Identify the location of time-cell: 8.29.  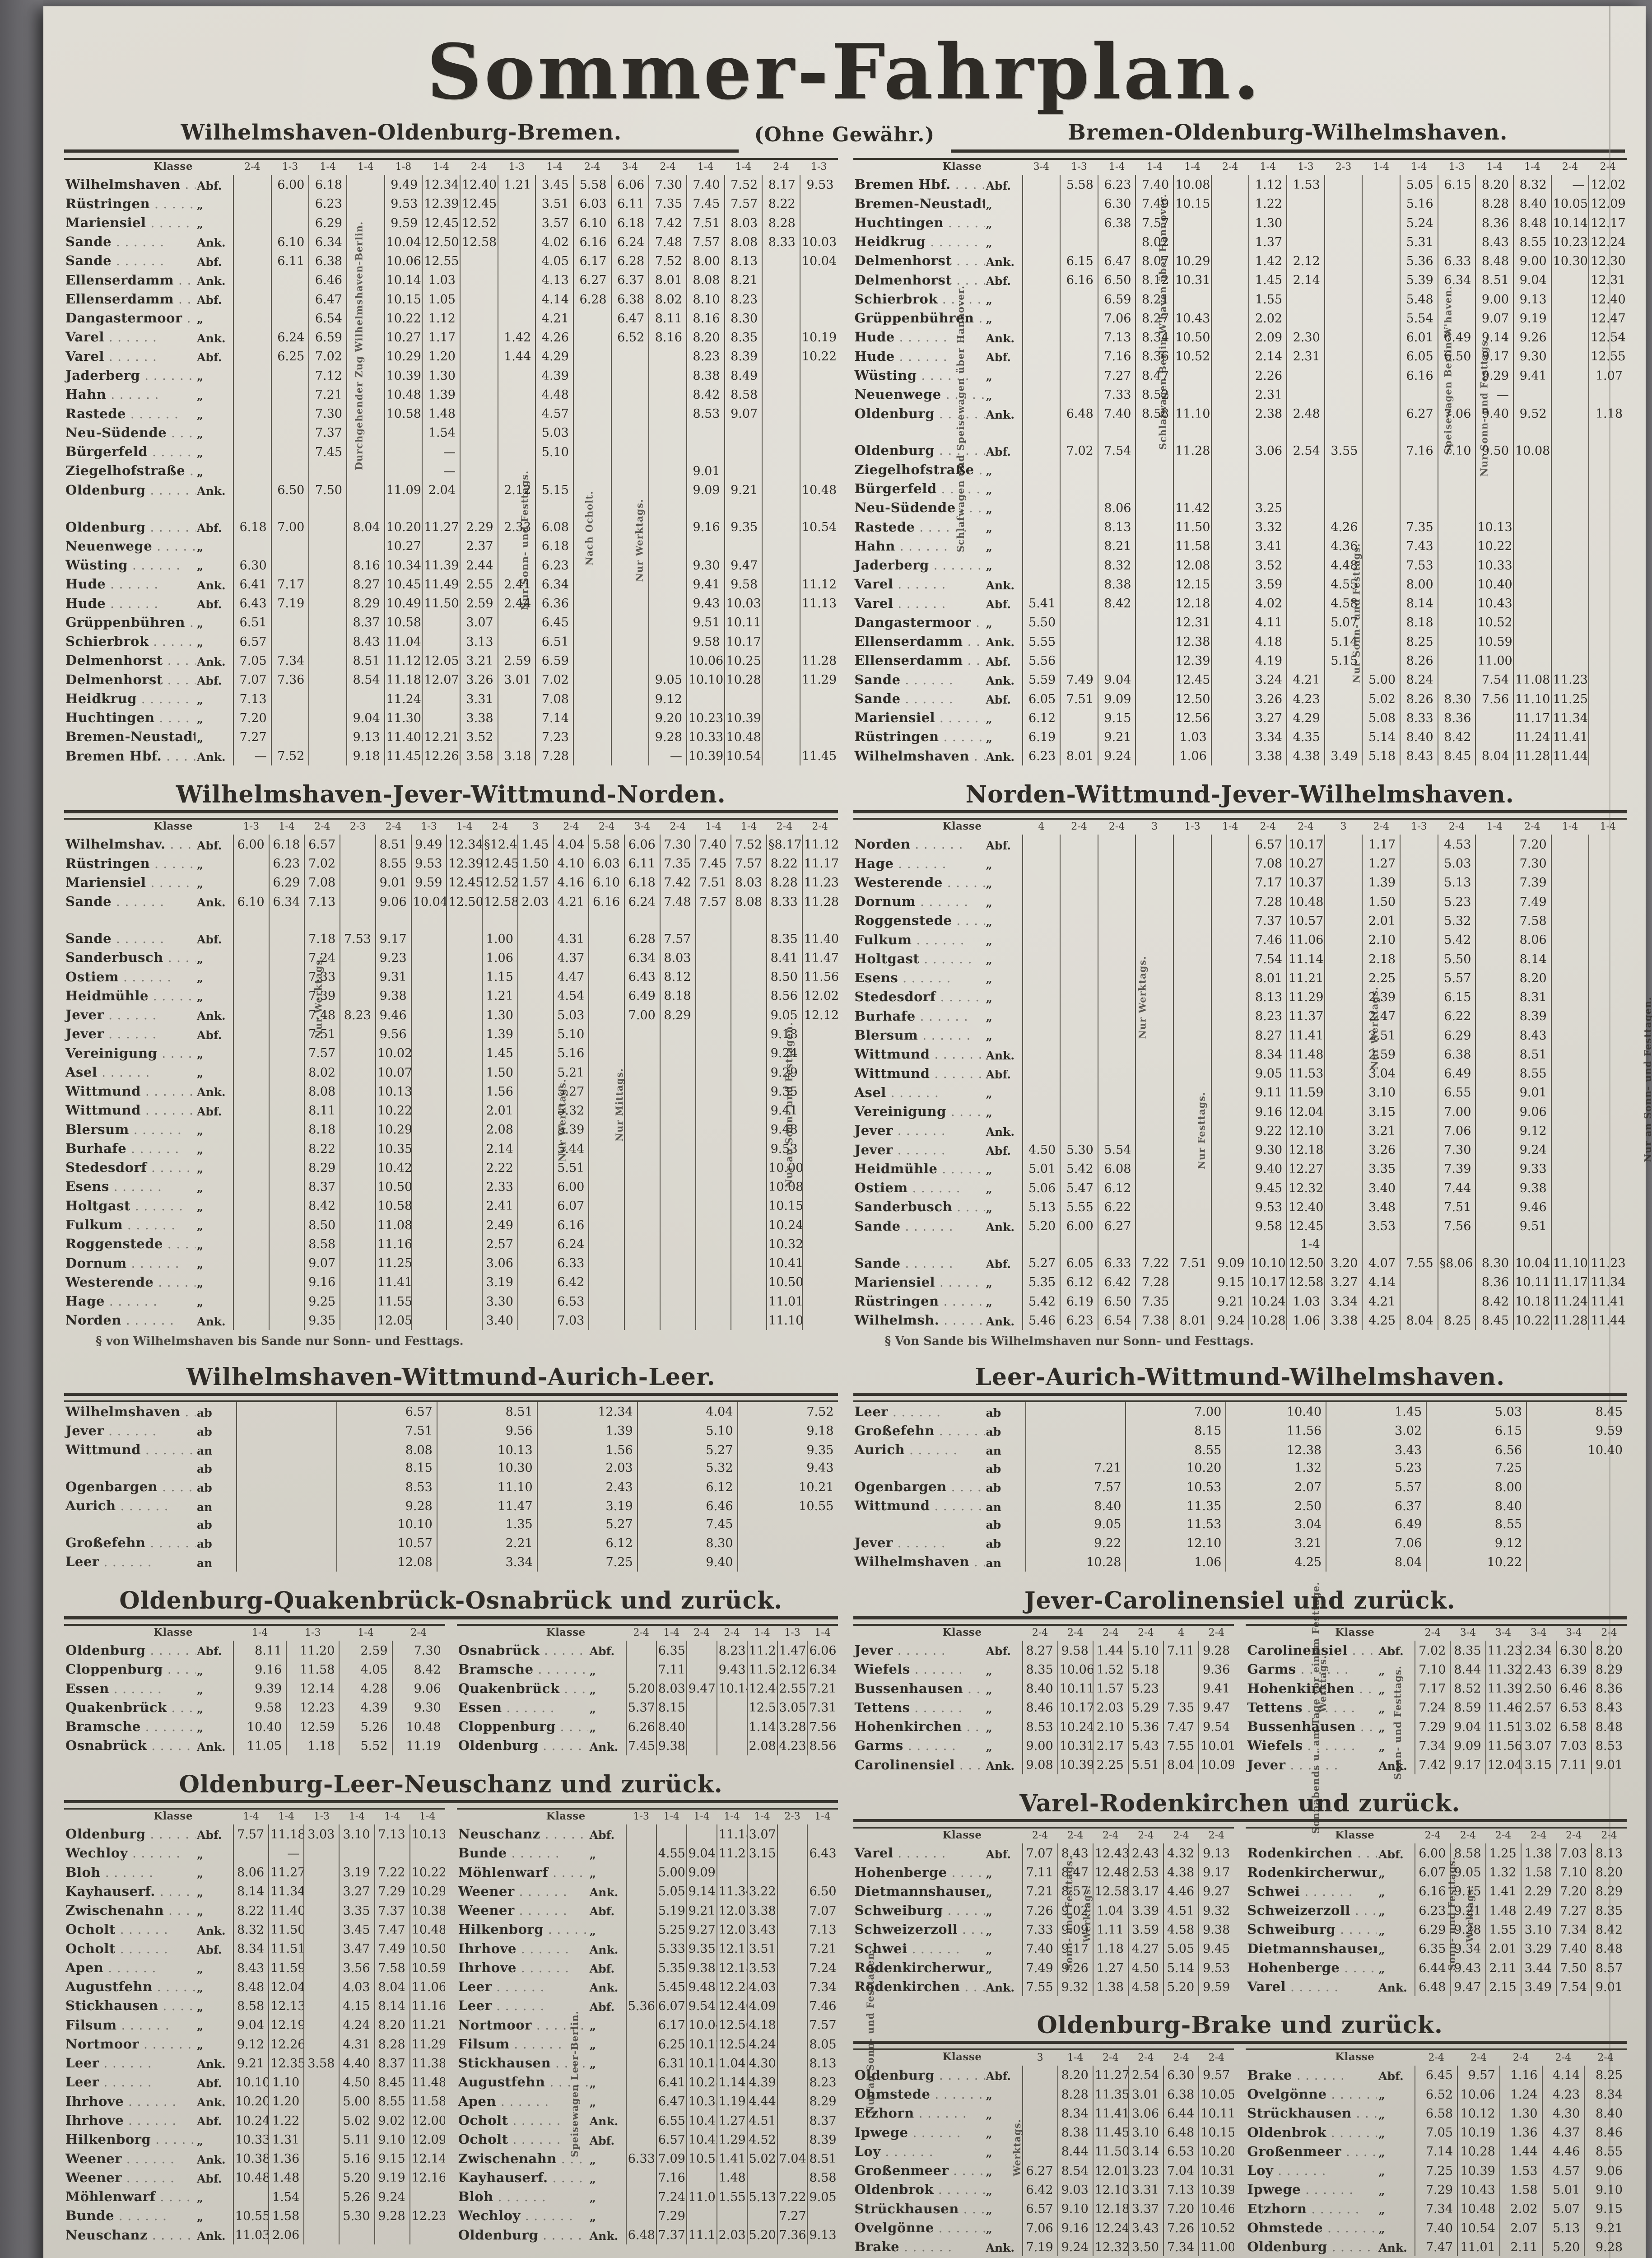
(1609, 1891).